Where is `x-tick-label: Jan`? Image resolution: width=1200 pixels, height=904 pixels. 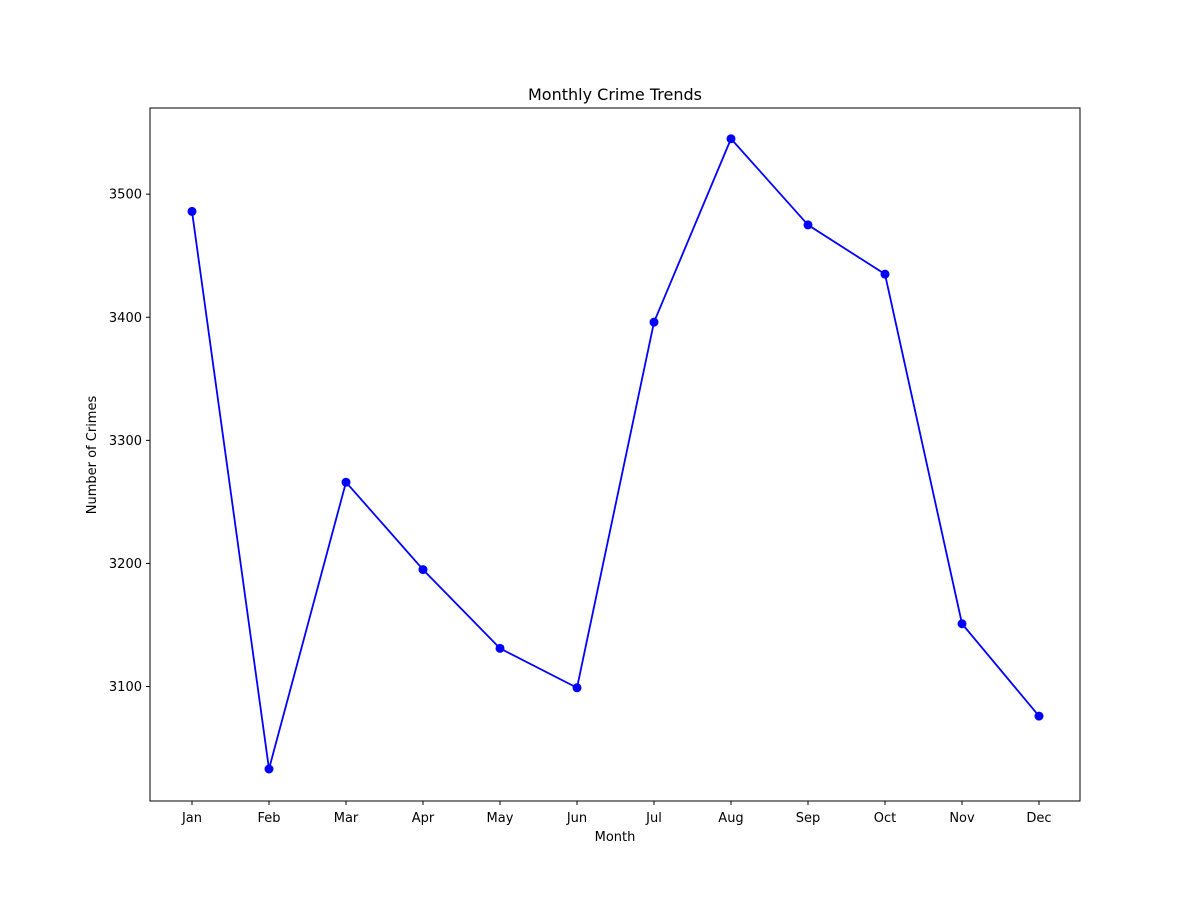
x-tick-label: Jan is located at coordinates (191, 818).